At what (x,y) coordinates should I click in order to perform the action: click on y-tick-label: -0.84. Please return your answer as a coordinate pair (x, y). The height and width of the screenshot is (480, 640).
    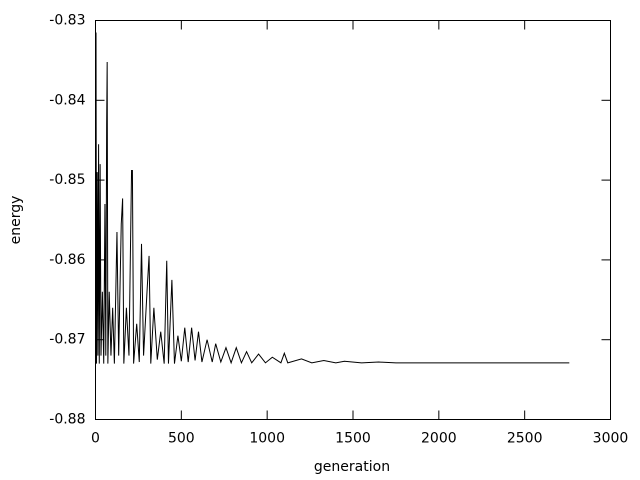
    Looking at the image, I should click on (67, 100).